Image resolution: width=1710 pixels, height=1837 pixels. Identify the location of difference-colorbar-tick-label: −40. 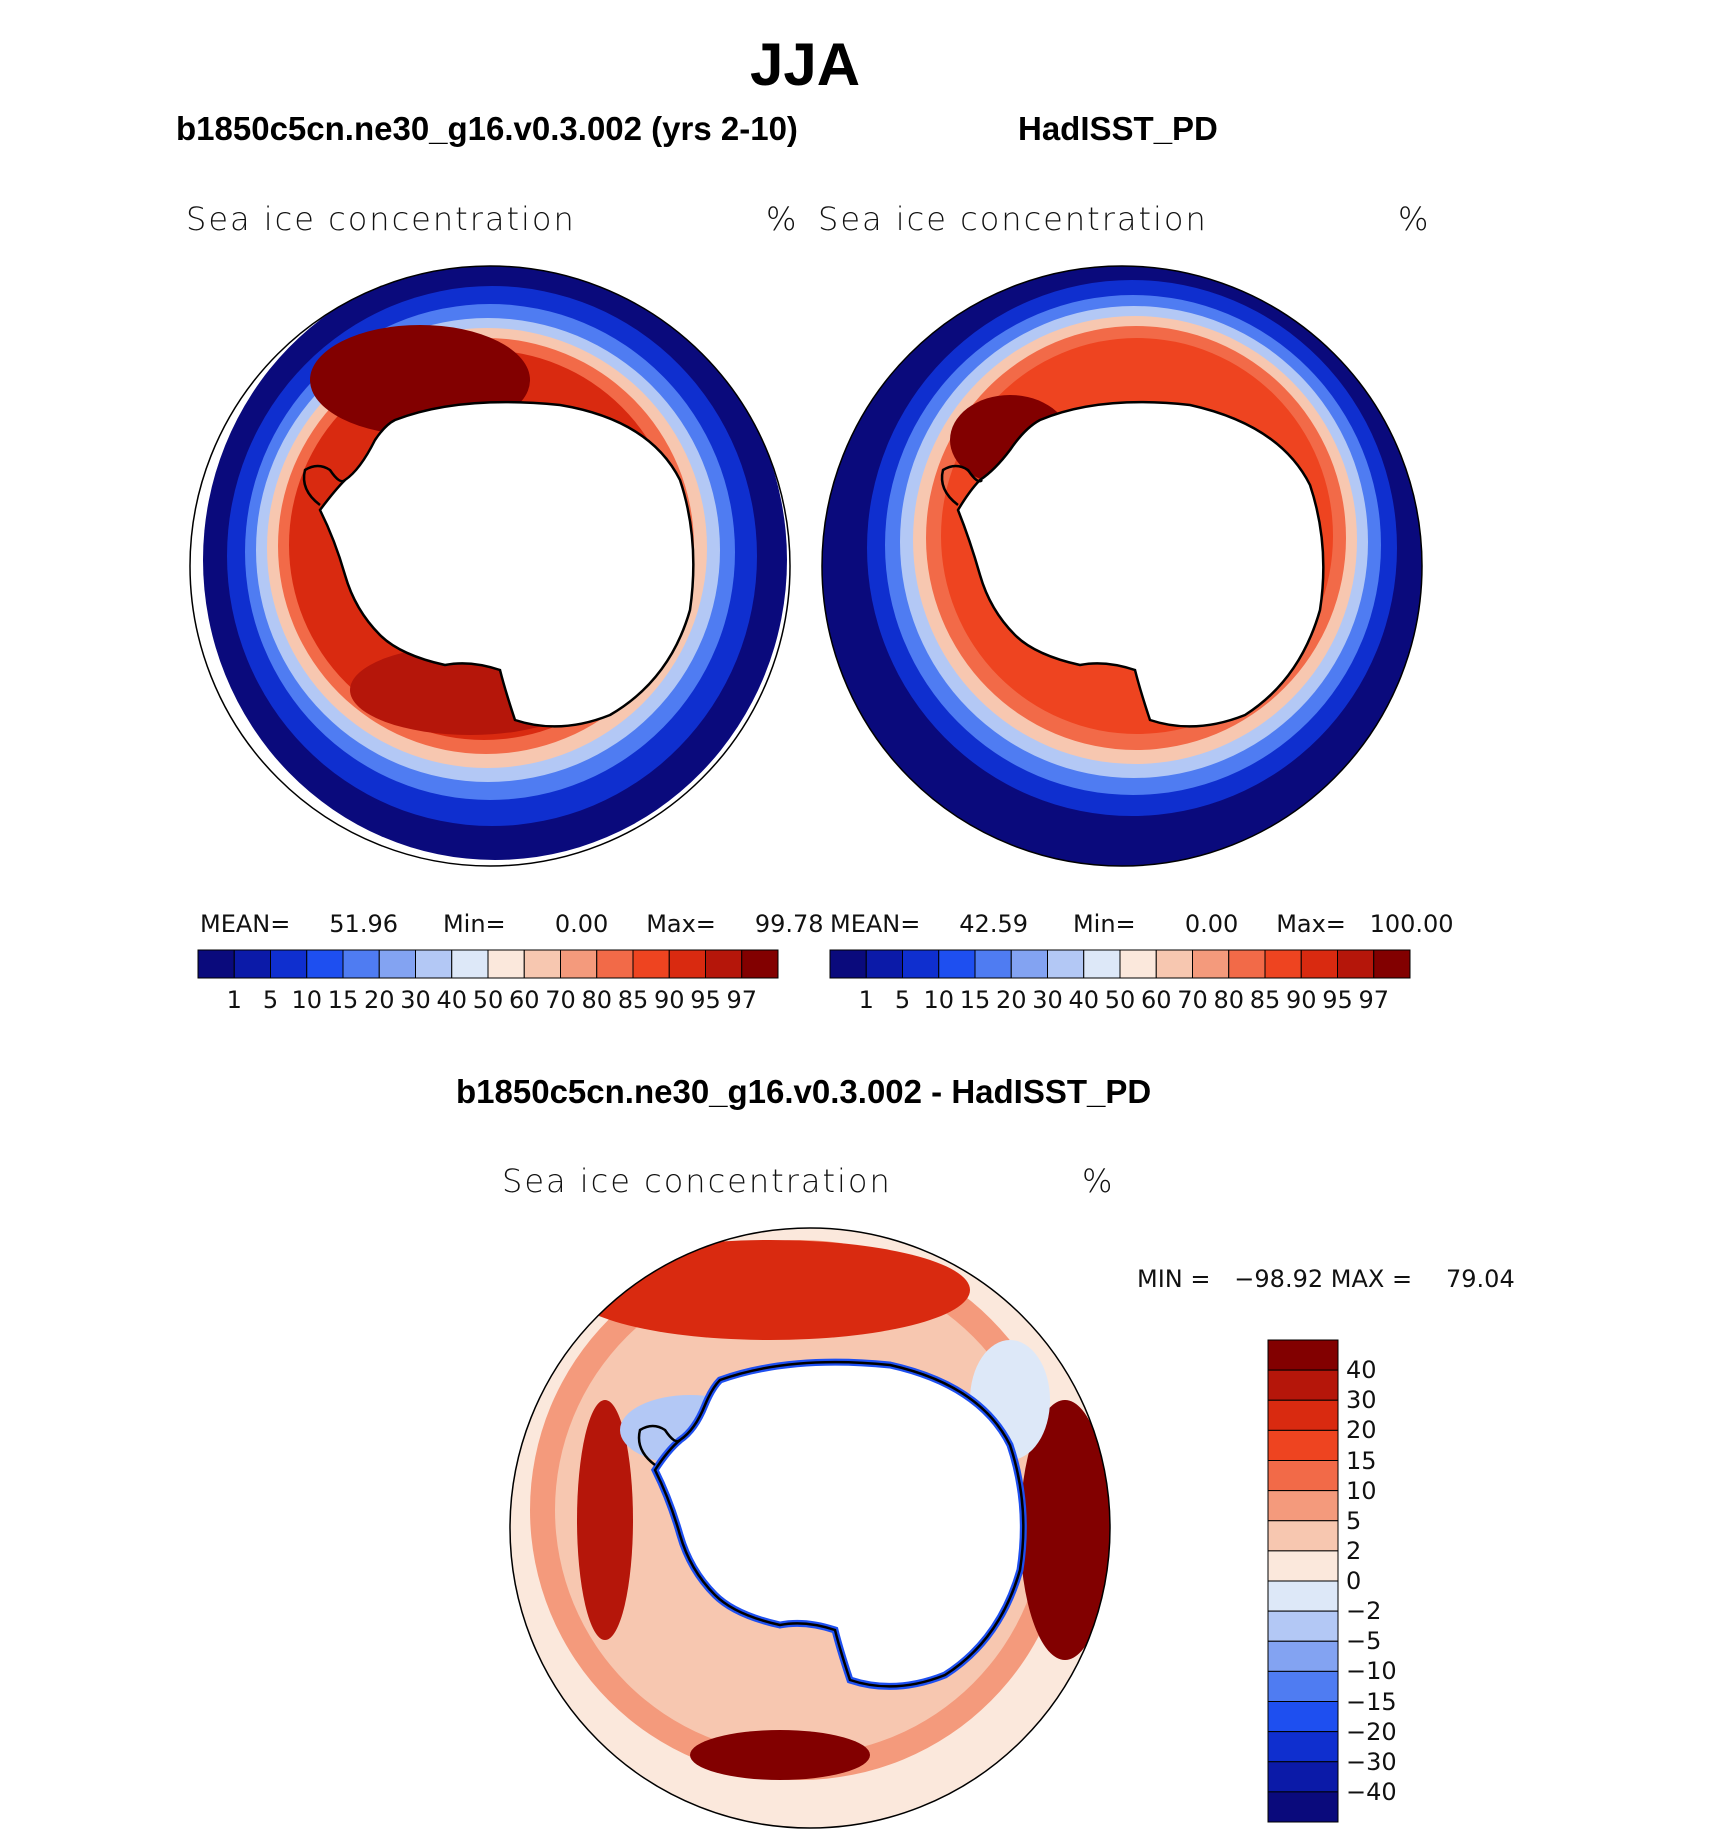
(1371, 1791).